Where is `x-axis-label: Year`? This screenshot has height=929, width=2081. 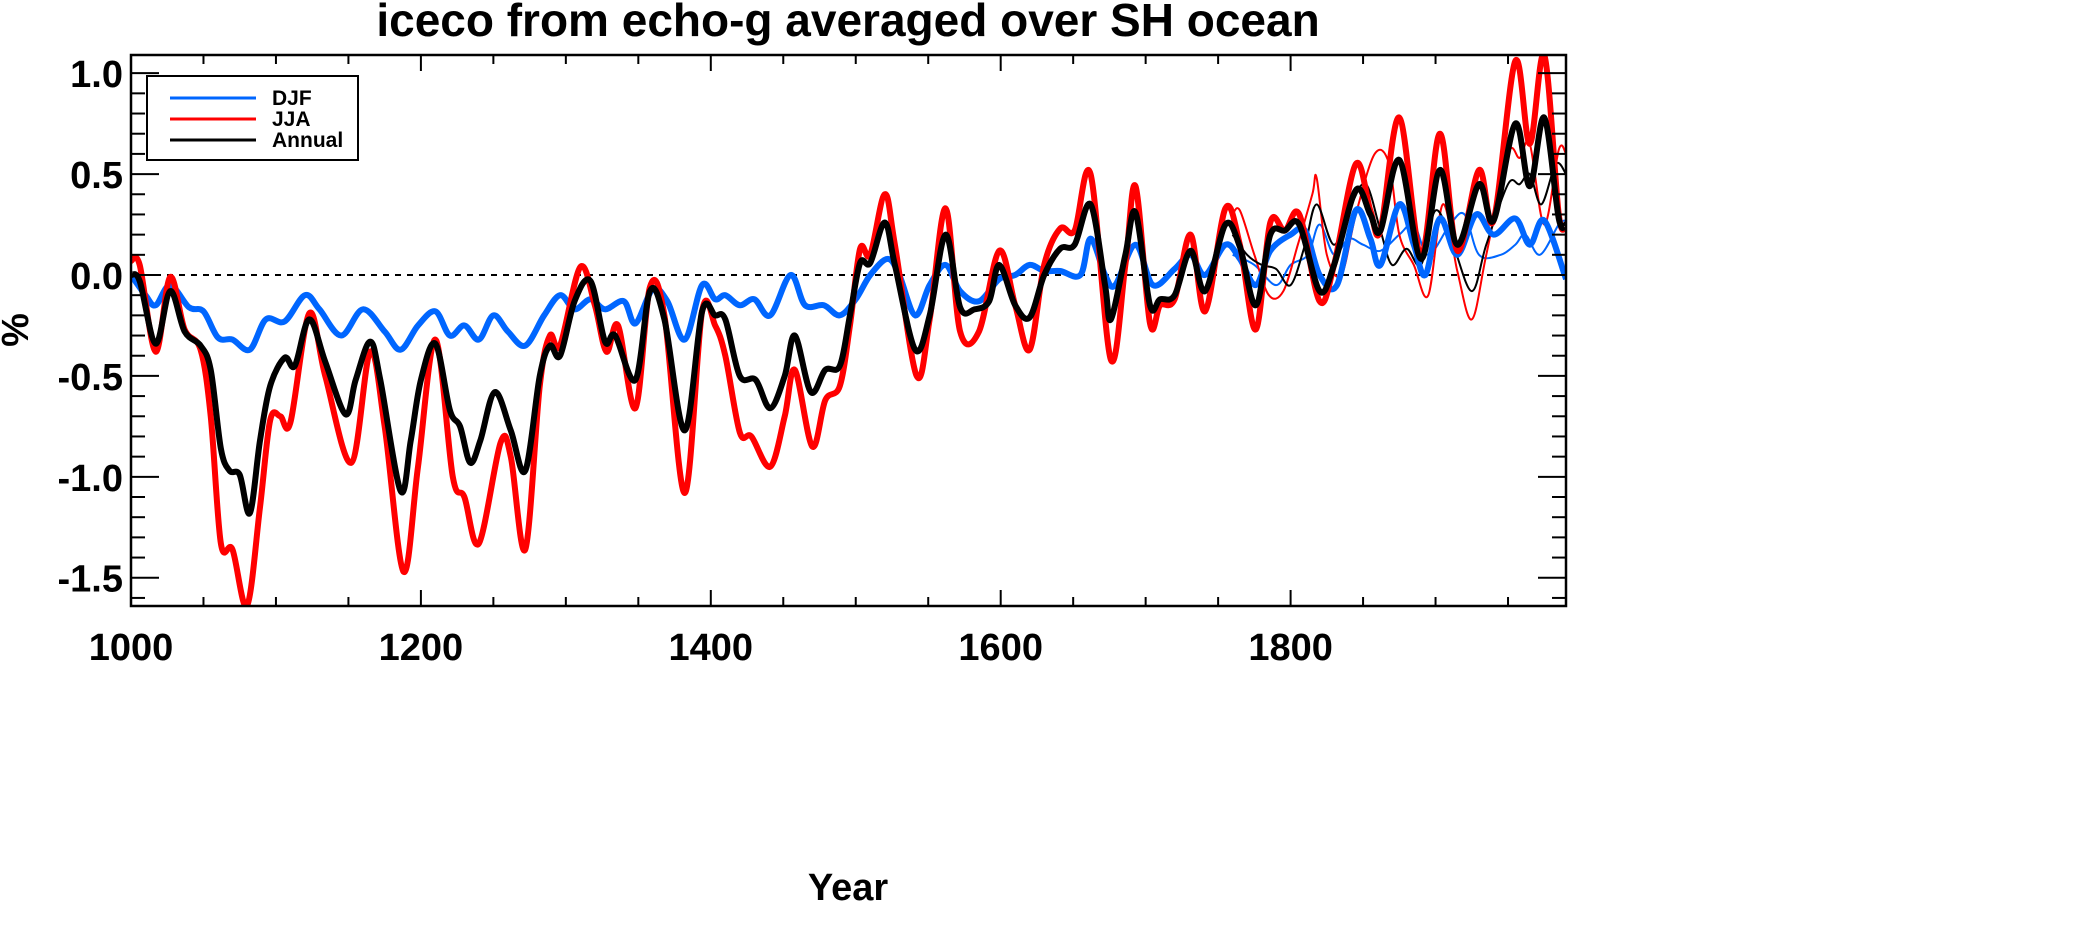 x-axis-label: Year is located at coordinates (848, 888).